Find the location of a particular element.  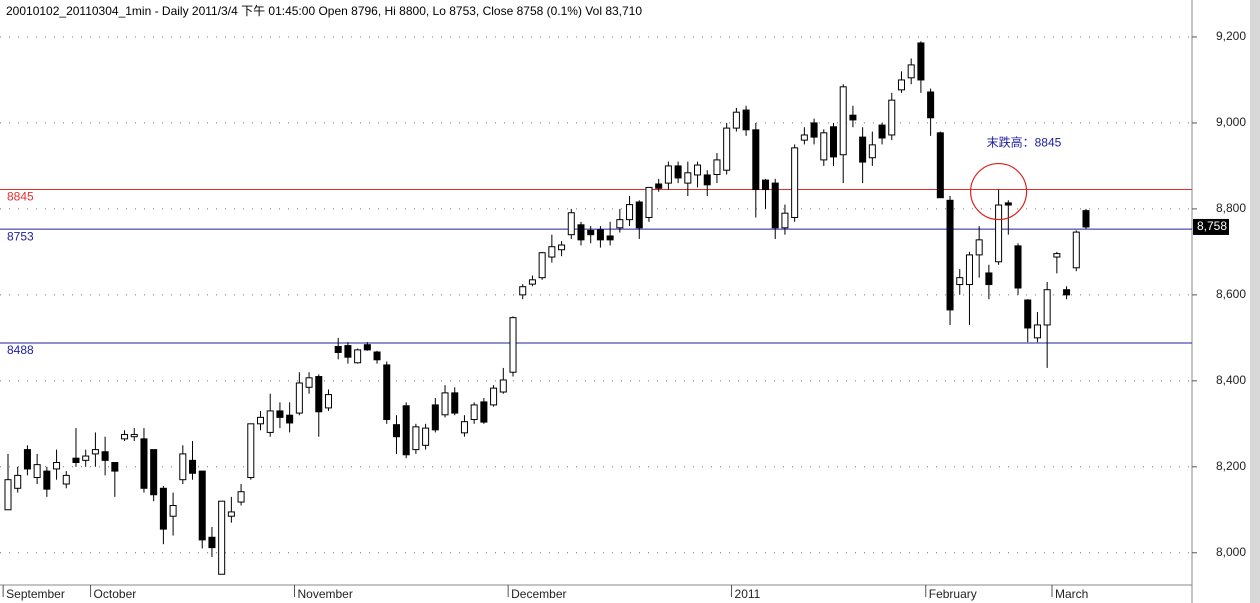

x-tick-label: February is located at coordinates (953, 594).